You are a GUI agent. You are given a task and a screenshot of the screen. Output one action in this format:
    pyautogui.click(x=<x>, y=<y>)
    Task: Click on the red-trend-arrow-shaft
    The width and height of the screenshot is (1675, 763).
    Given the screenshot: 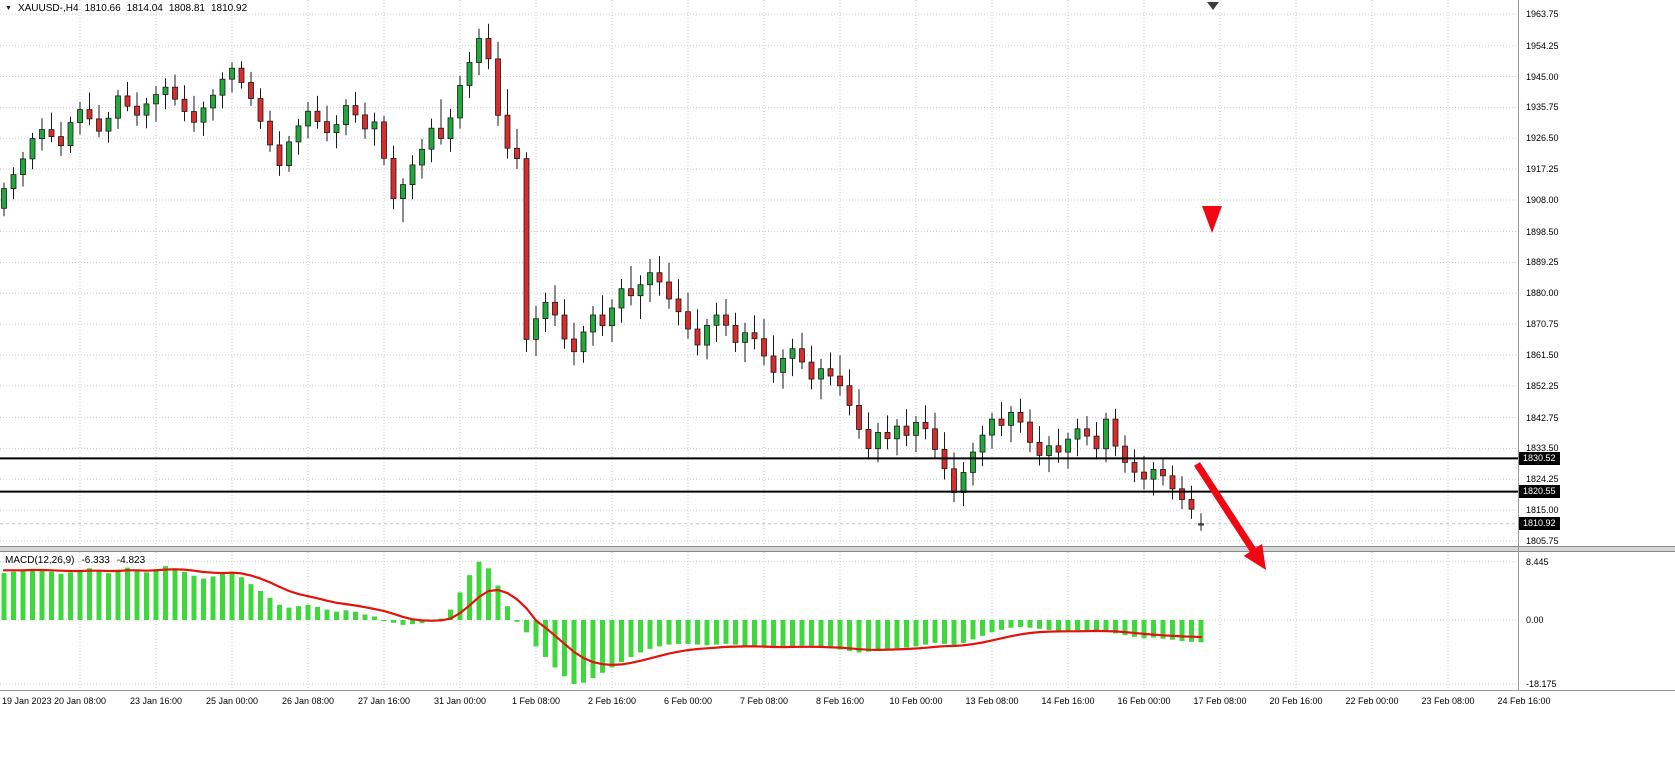 What is the action you would take?
    pyautogui.click(x=1226, y=508)
    